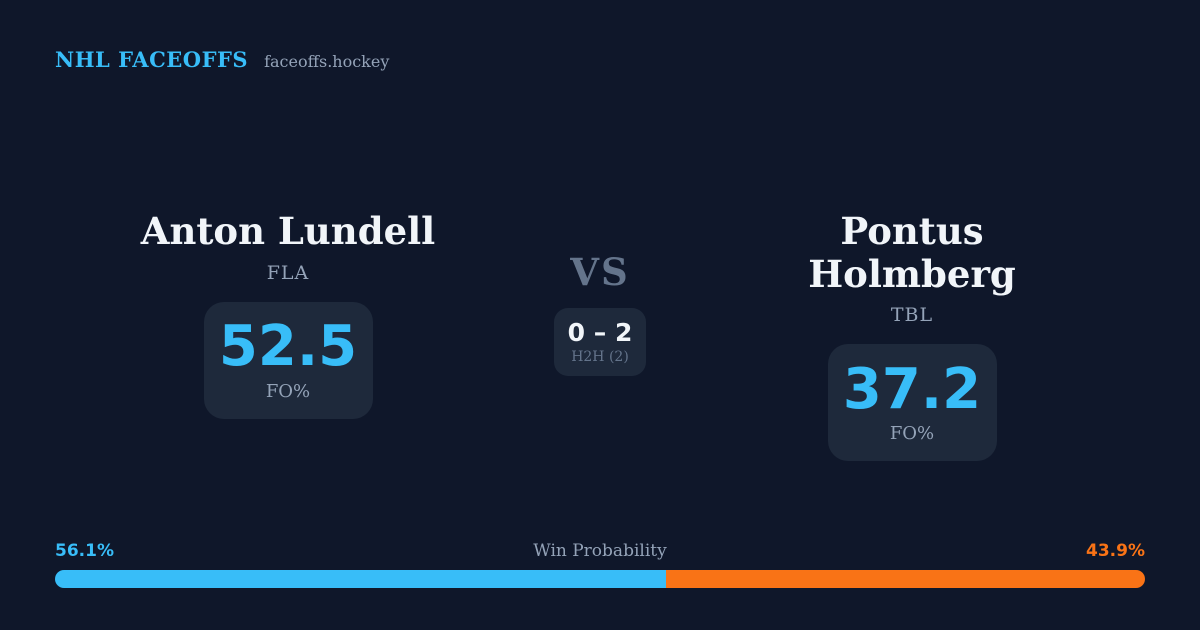  Describe the element at coordinates (912, 252) in the screenshot. I see `right-player-name: Pontus Holmberg` at that location.